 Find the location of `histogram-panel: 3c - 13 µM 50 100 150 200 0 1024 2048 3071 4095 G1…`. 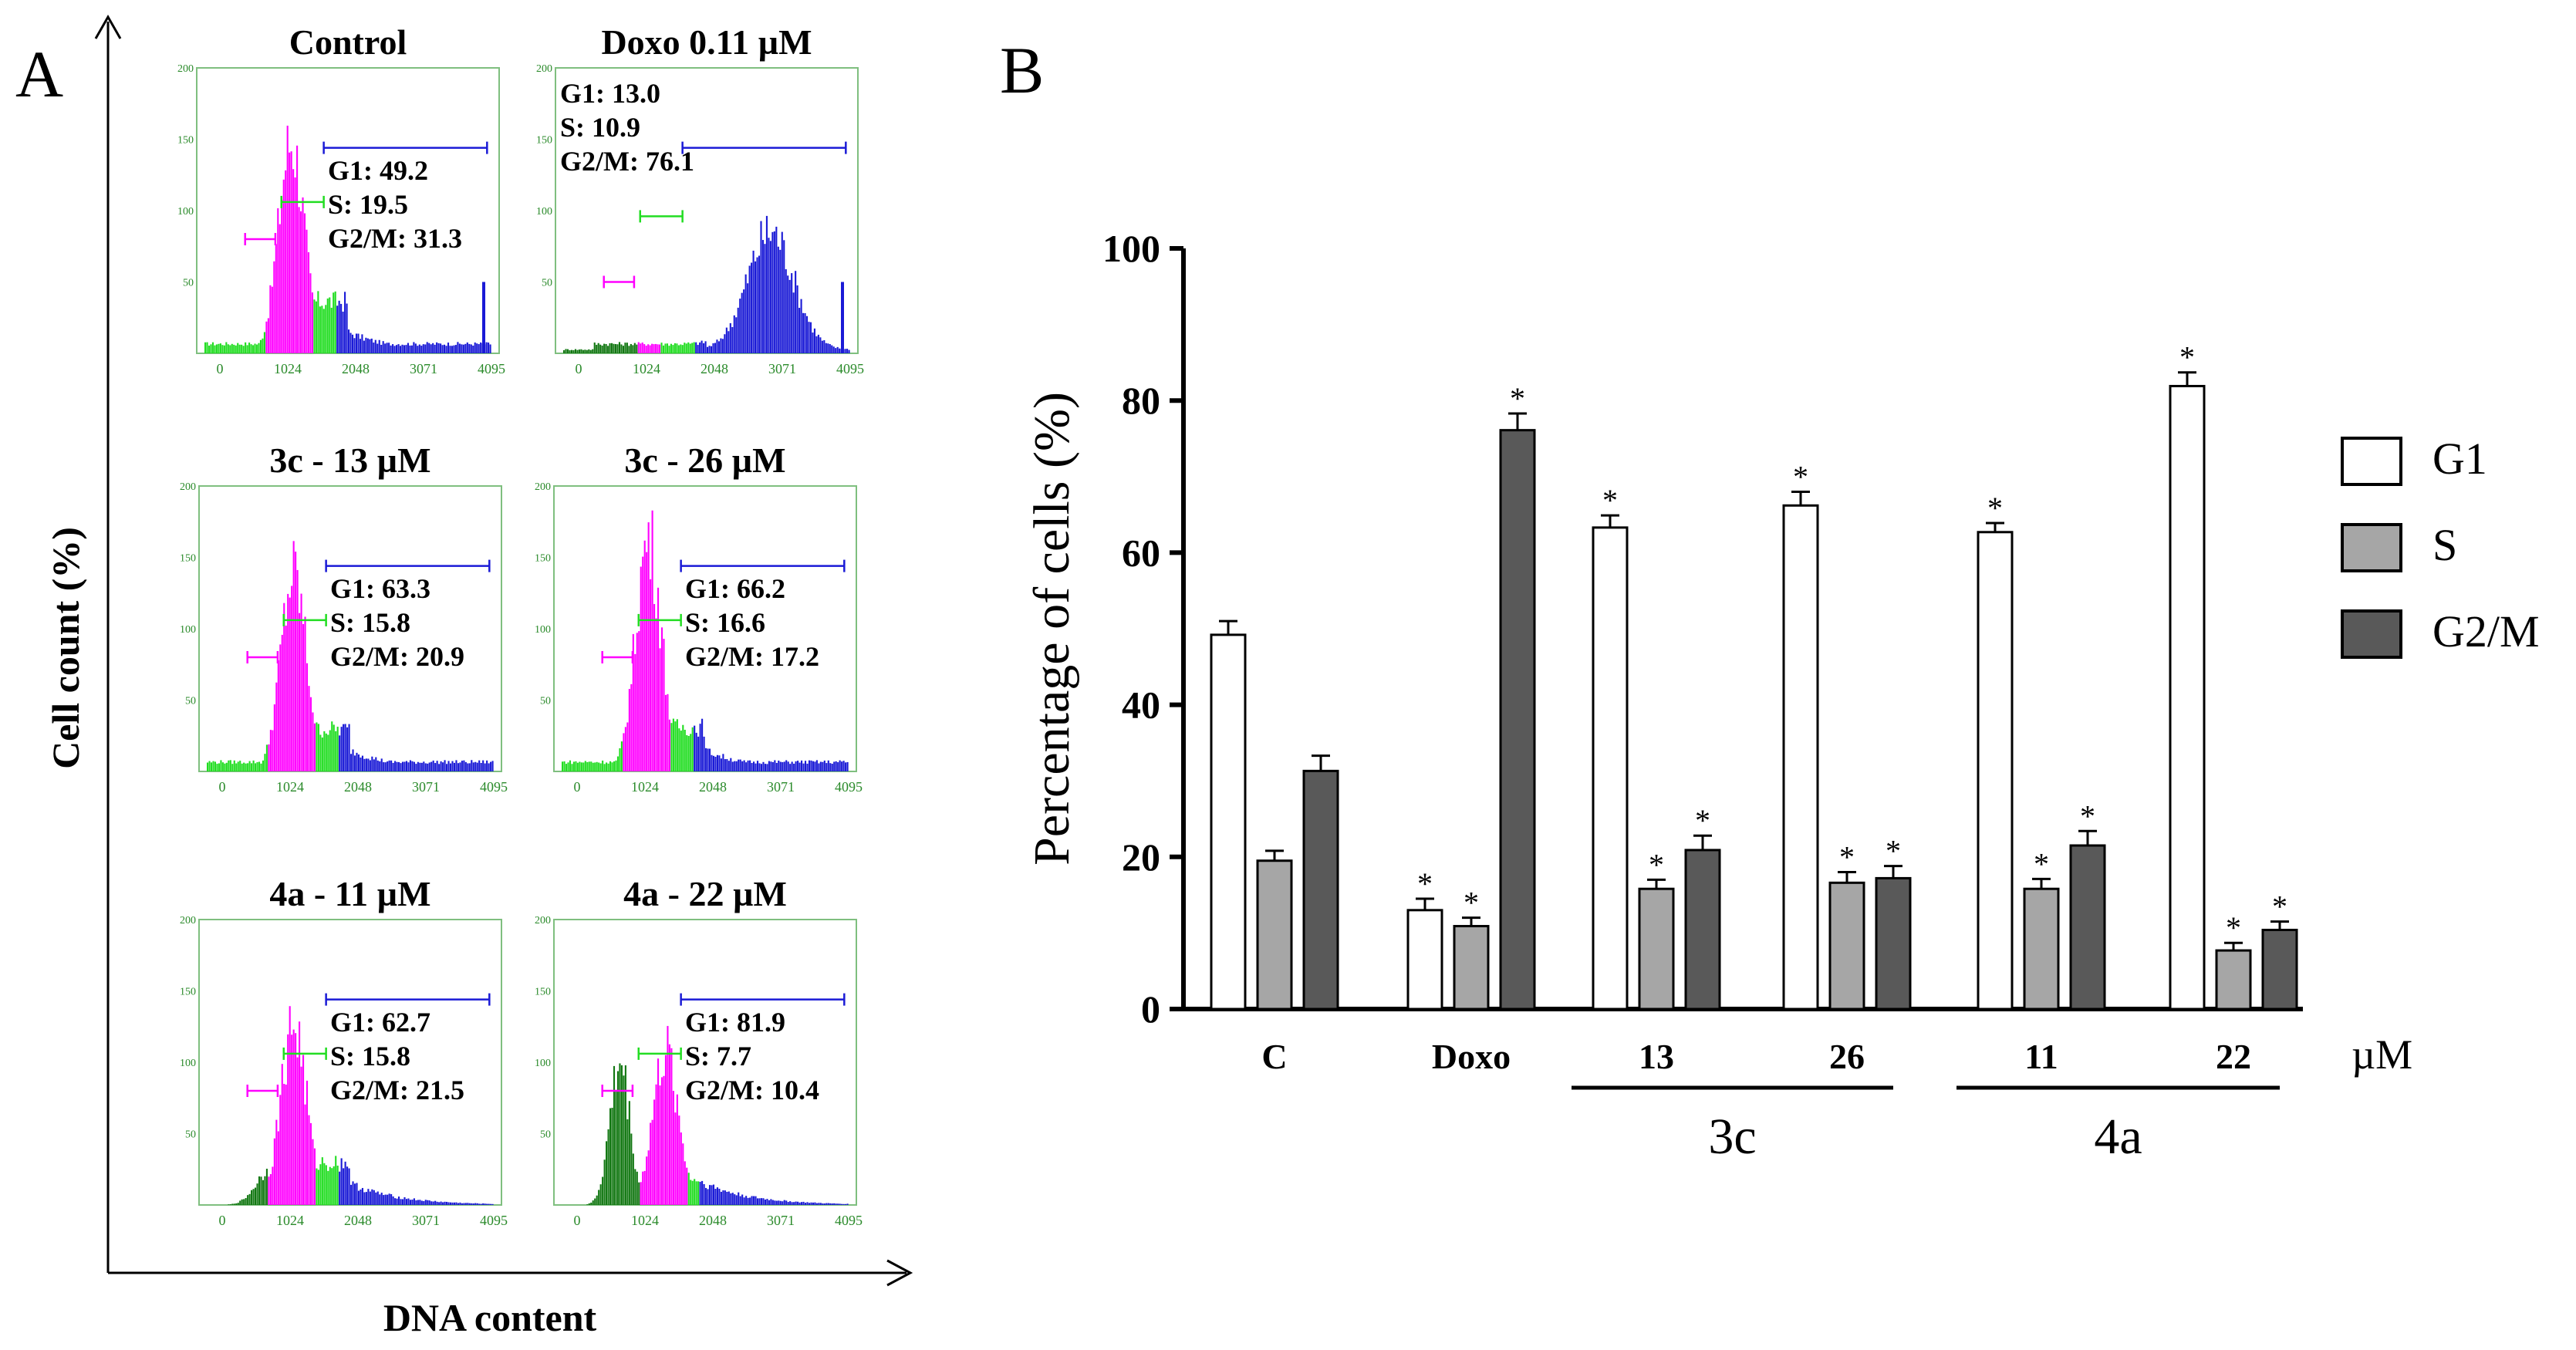

histogram-panel: 3c - 13 µM 50 100 150 200 0 1024 2048 3071 4095 G1… is located at coordinates (344, 617).